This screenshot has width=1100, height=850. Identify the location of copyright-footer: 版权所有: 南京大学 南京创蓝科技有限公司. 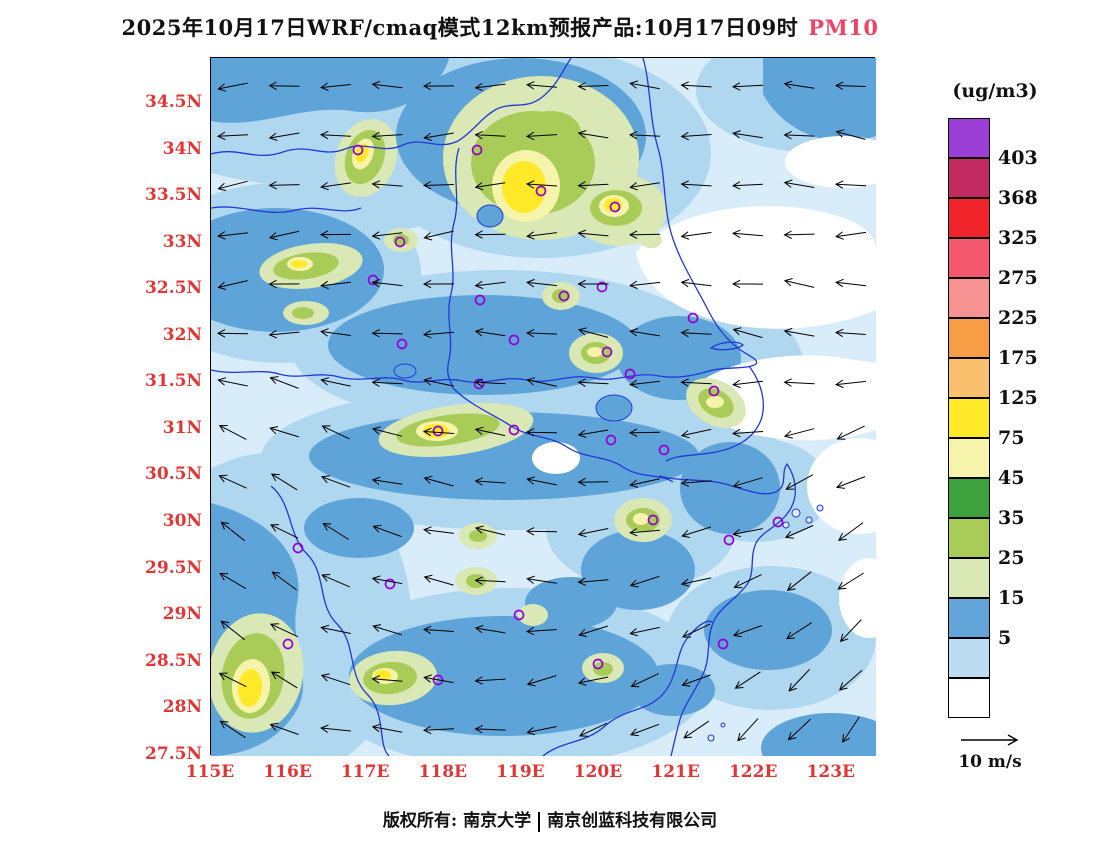
(550, 819).